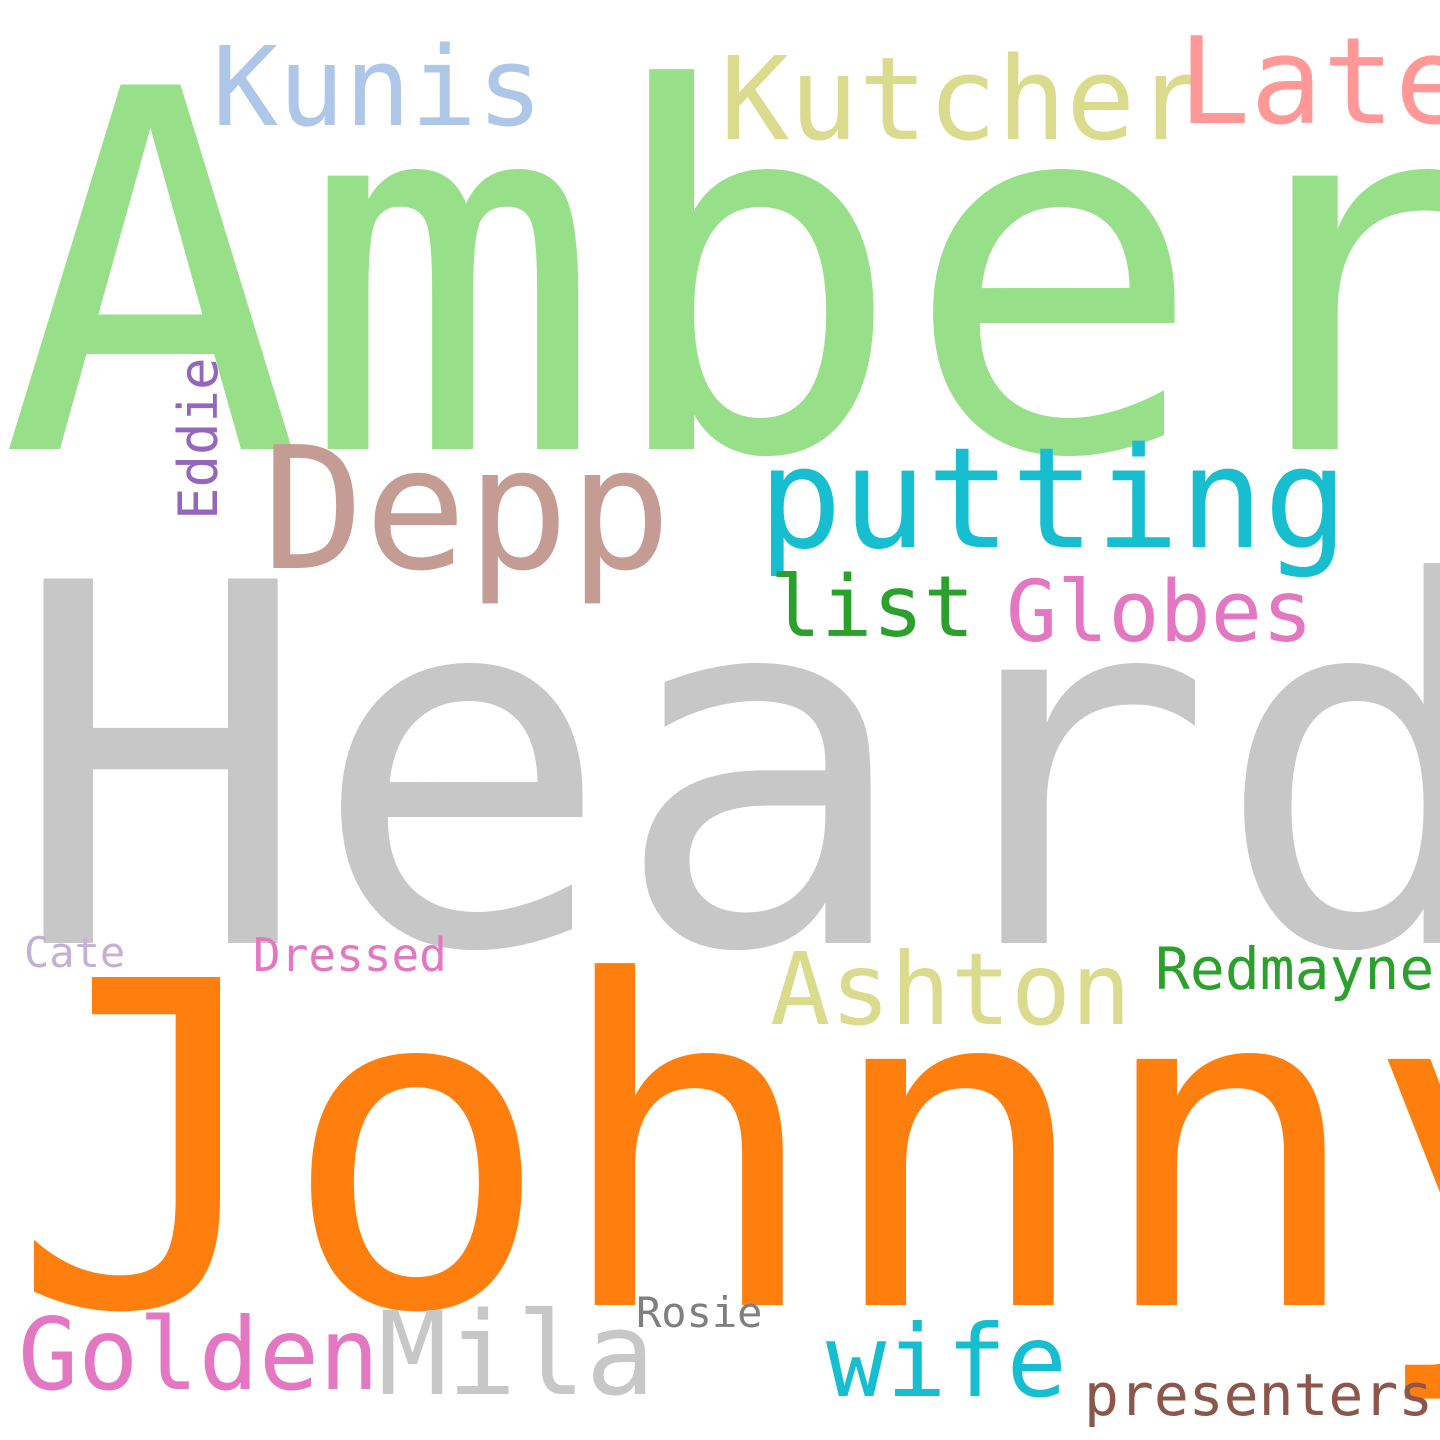 This screenshot has width=1440, height=1440. Describe the element at coordinates (1160, 612) in the screenshot. I see `word-globes: Globes` at that location.